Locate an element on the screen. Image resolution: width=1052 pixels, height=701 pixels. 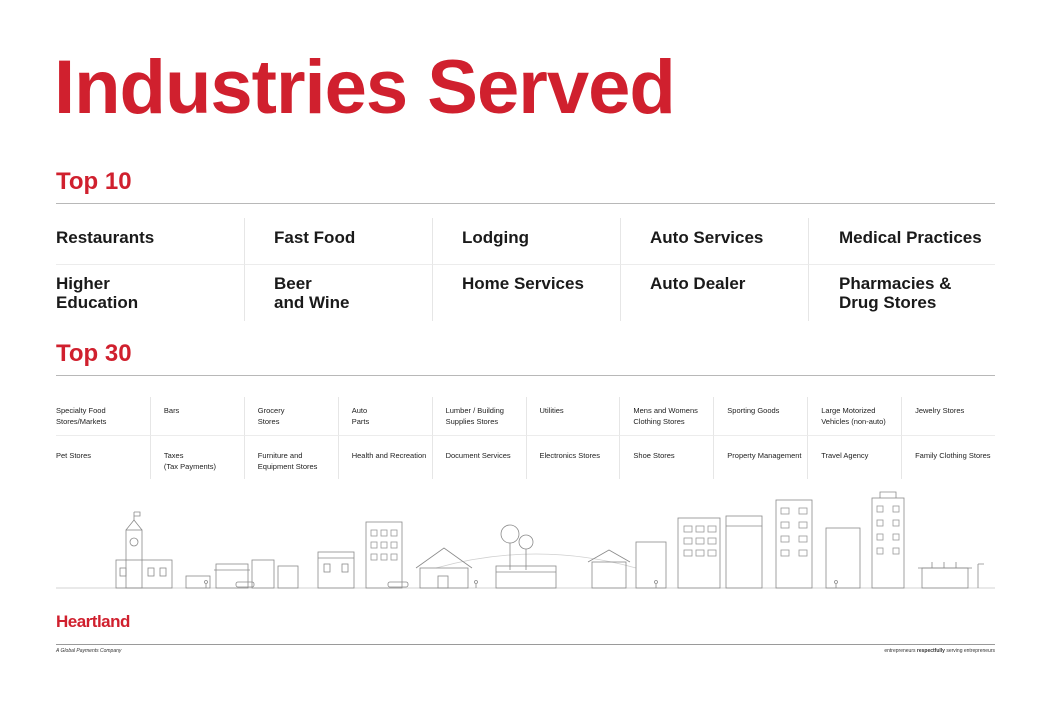
top10-label: Pharmacies & Drug Stores is located at coordinates (895, 293).